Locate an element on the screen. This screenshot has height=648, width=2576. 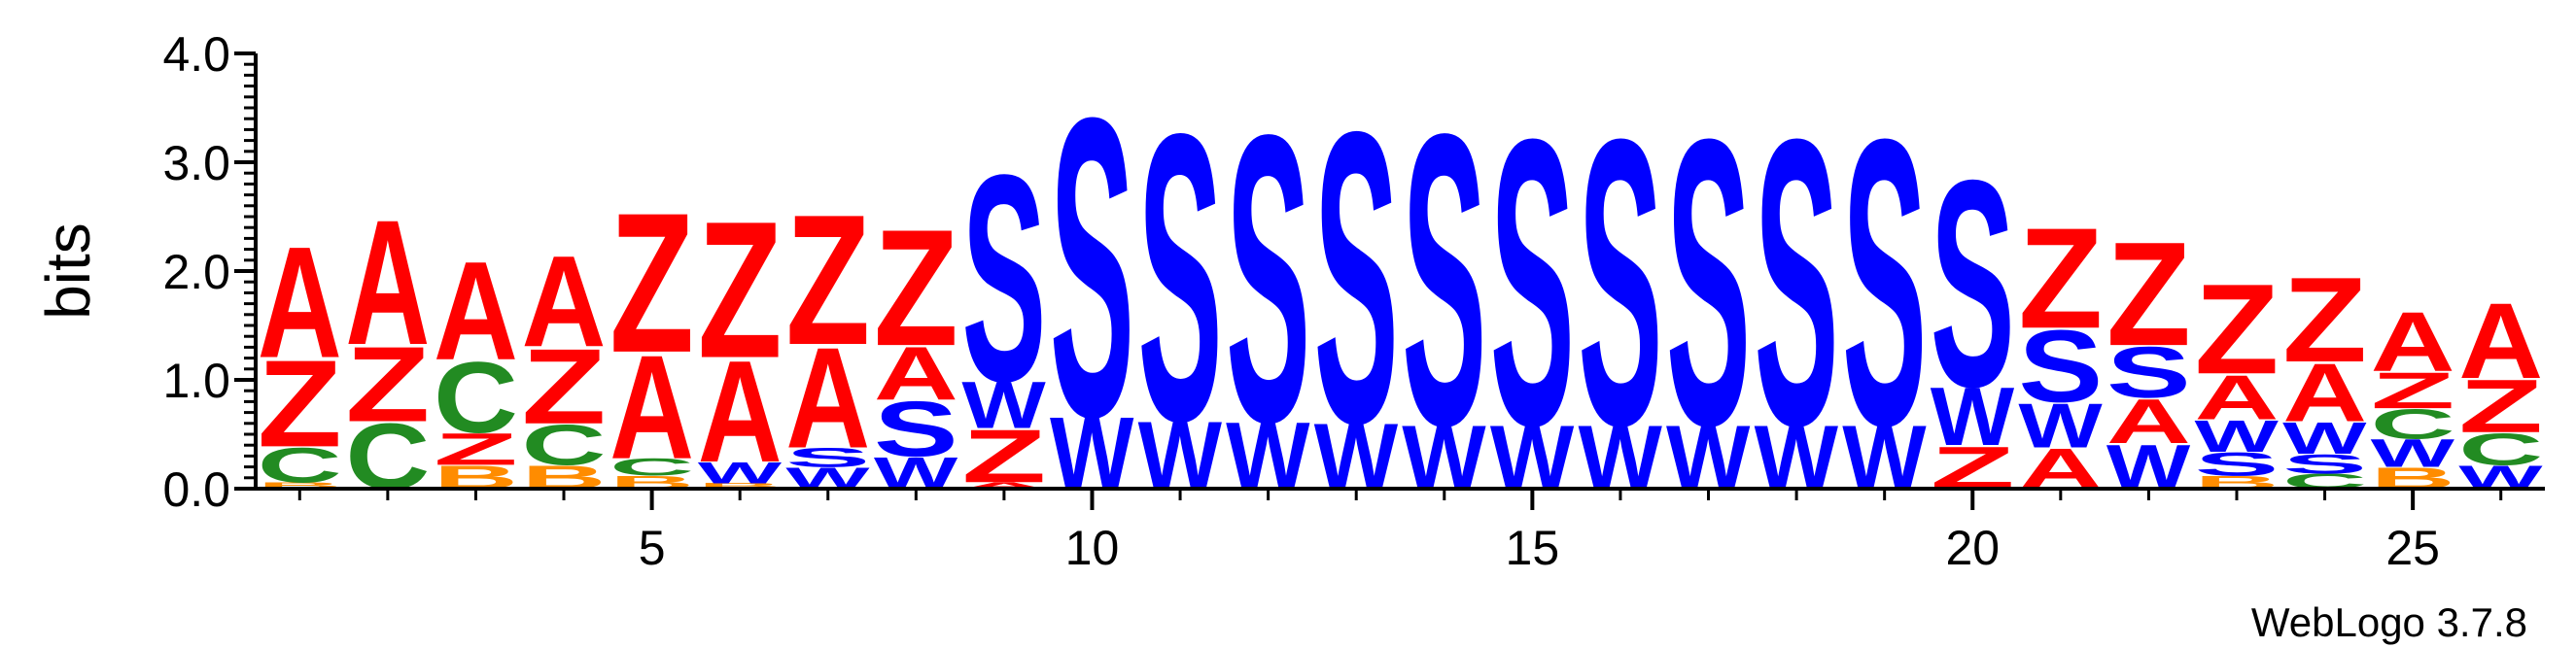
glyph-A-pos-23: A is located at coordinates (2238, 397).